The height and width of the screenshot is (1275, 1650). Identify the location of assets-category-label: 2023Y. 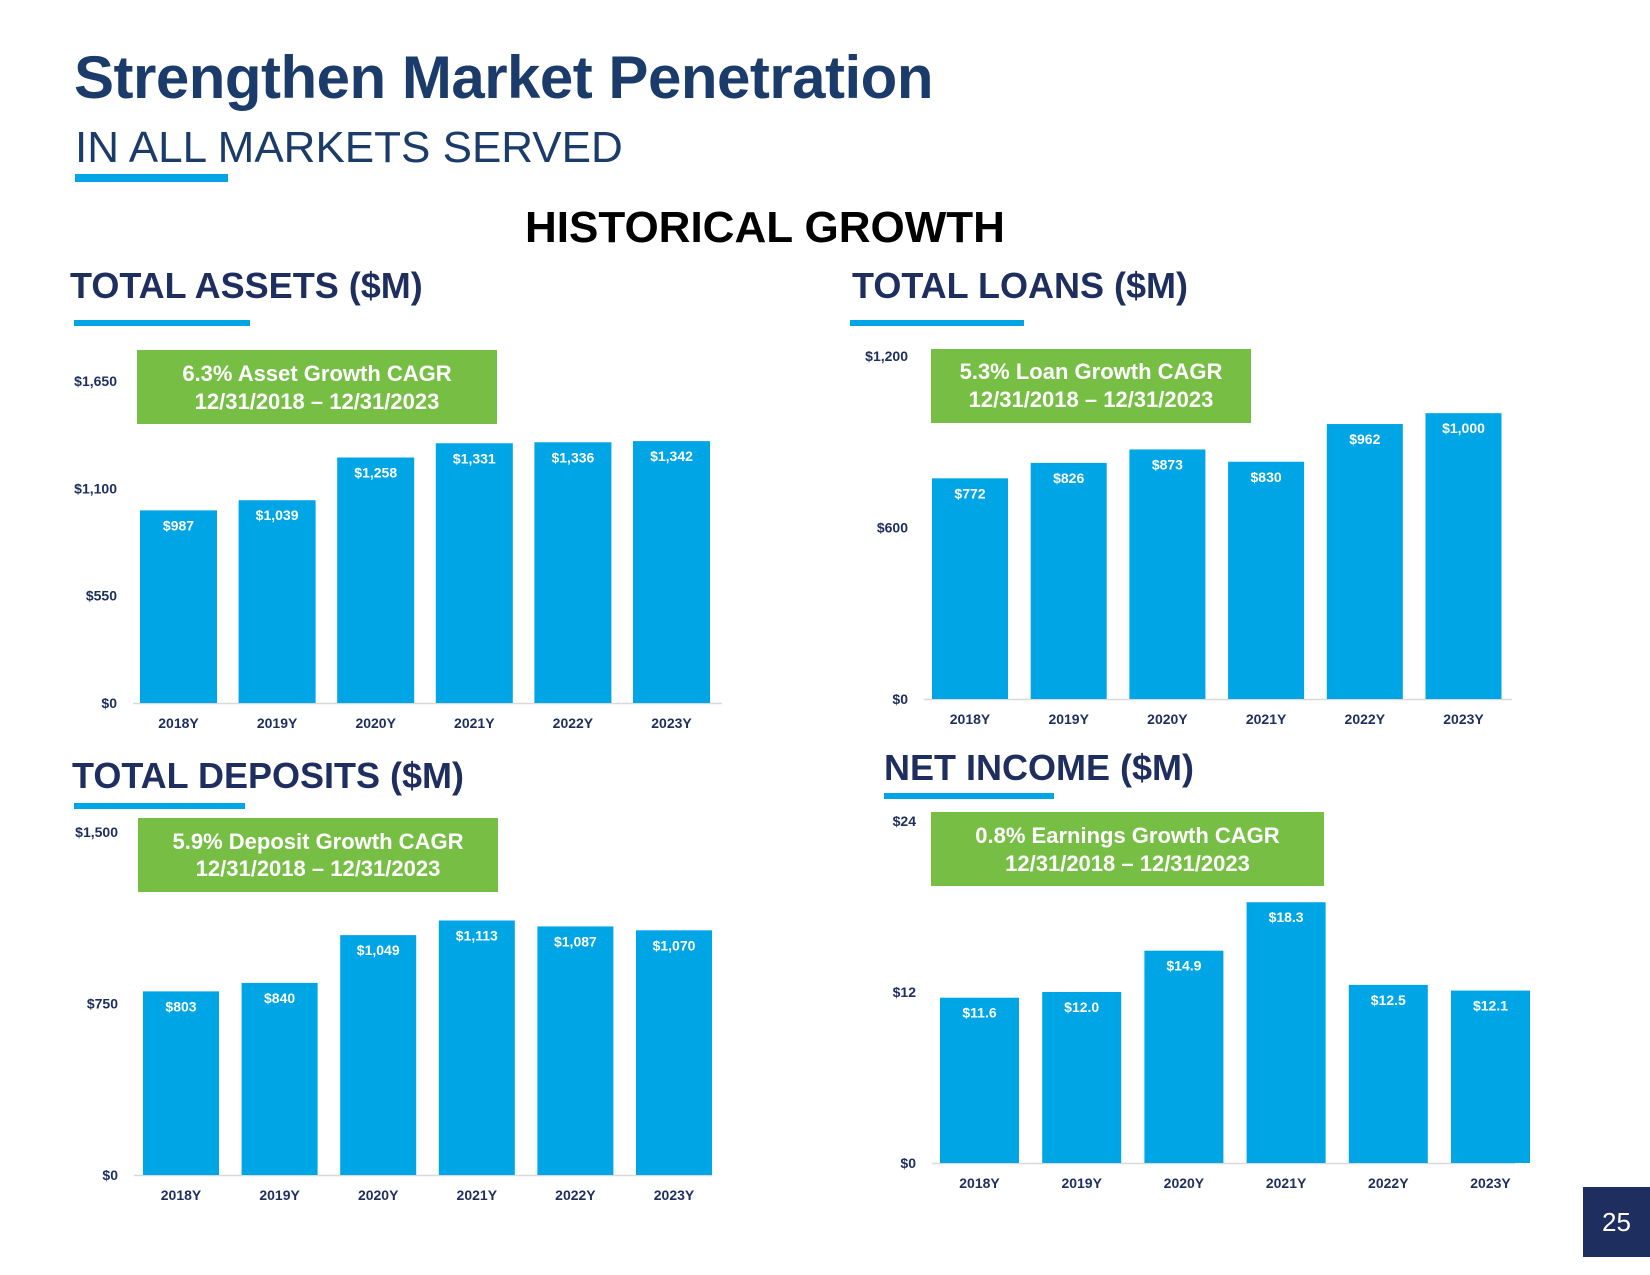
(671, 723).